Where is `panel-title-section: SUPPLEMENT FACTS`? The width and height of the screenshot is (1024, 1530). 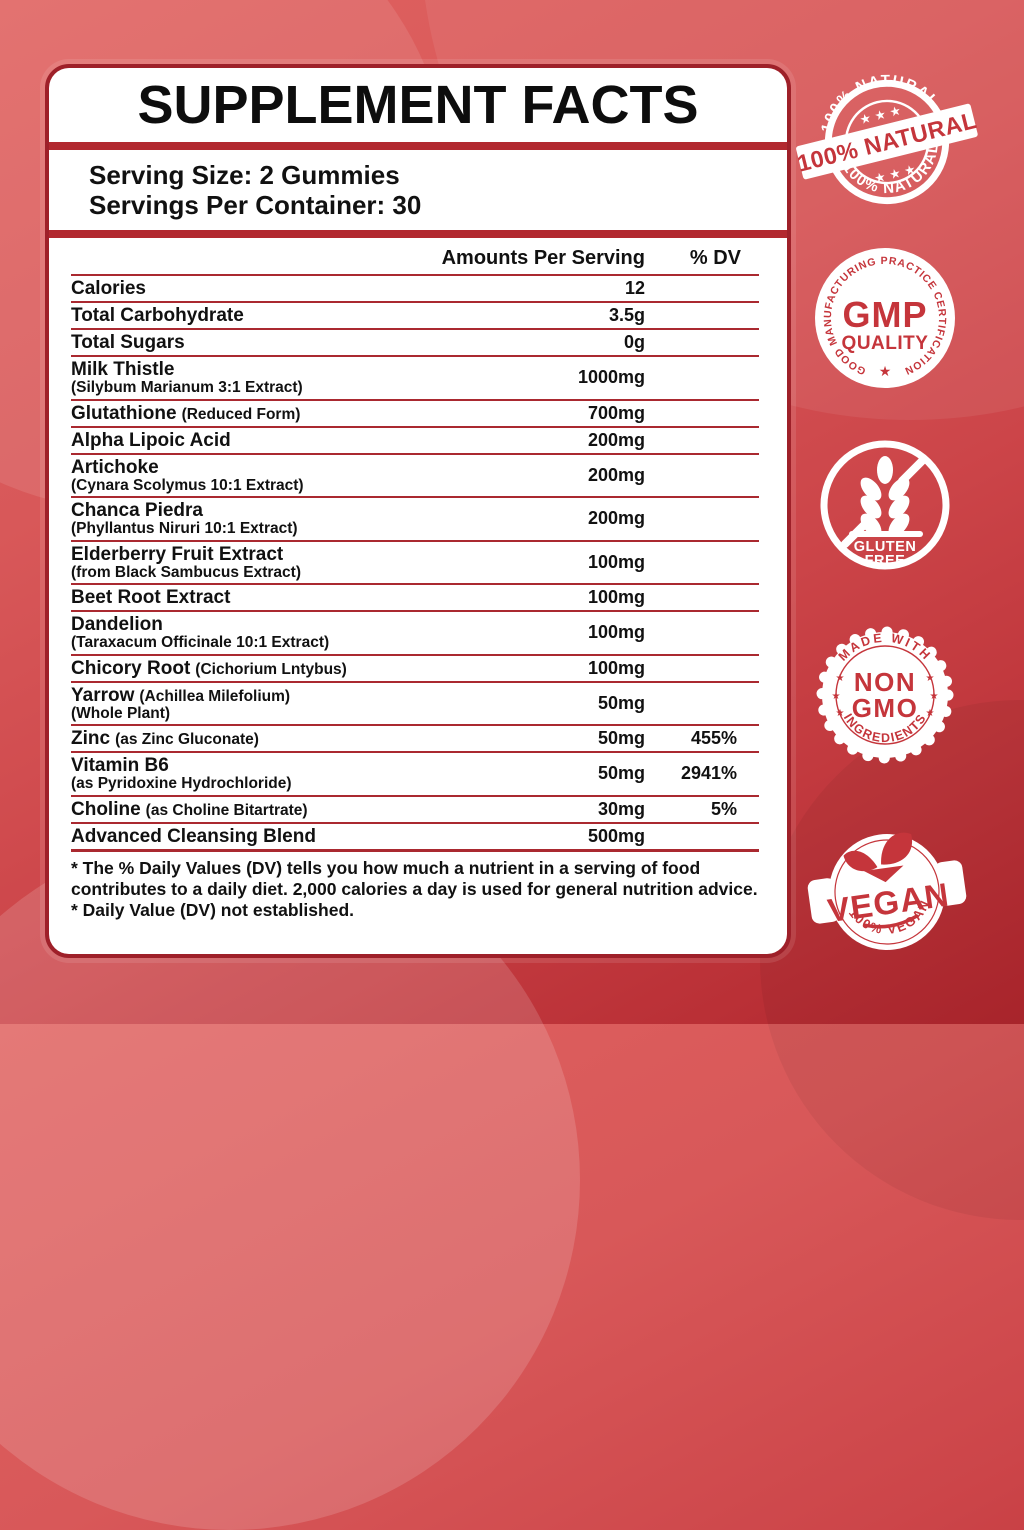 panel-title-section: SUPPLEMENT FACTS is located at coordinates (418, 105).